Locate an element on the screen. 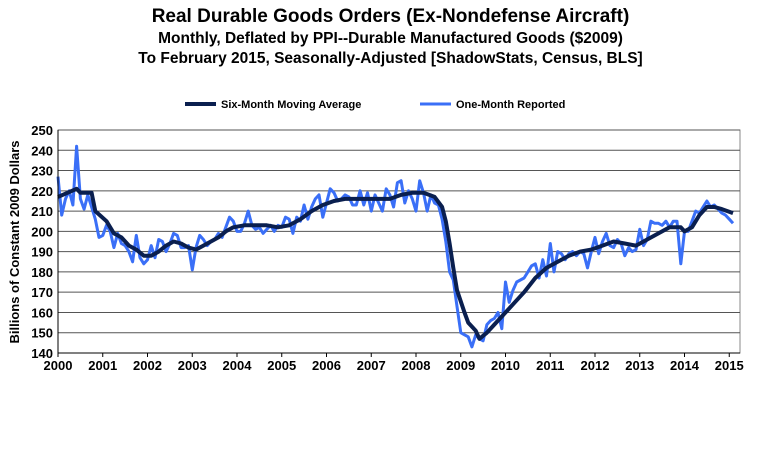 The height and width of the screenshot is (452, 781). x-tick-label: 2005 is located at coordinates (281, 365).